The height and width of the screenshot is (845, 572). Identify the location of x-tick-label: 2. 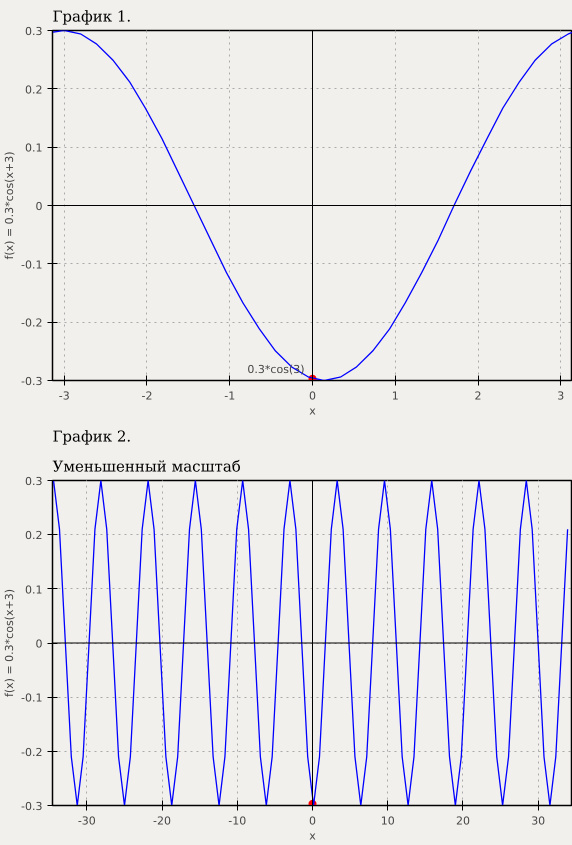
(478, 396).